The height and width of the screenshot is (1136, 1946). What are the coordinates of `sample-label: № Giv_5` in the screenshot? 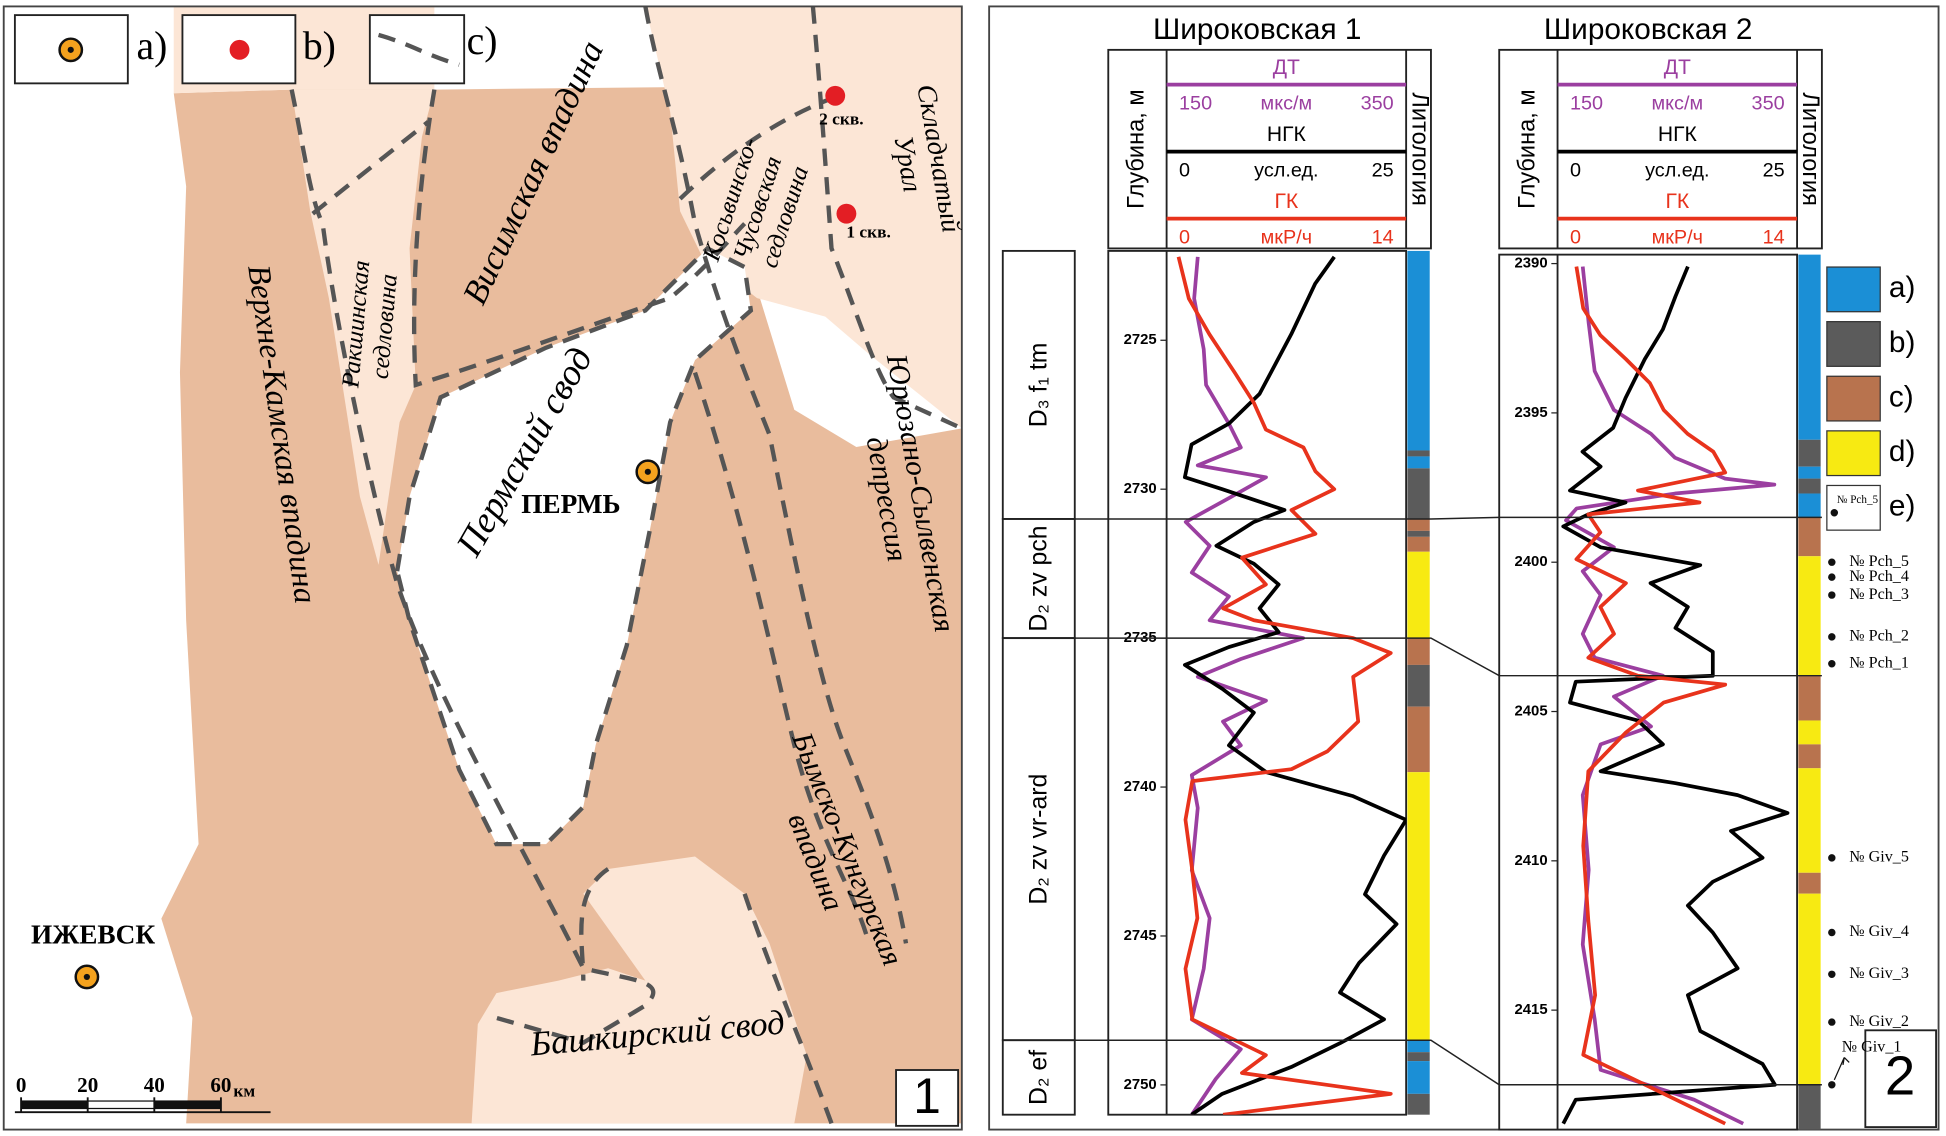 It's located at (1879, 857).